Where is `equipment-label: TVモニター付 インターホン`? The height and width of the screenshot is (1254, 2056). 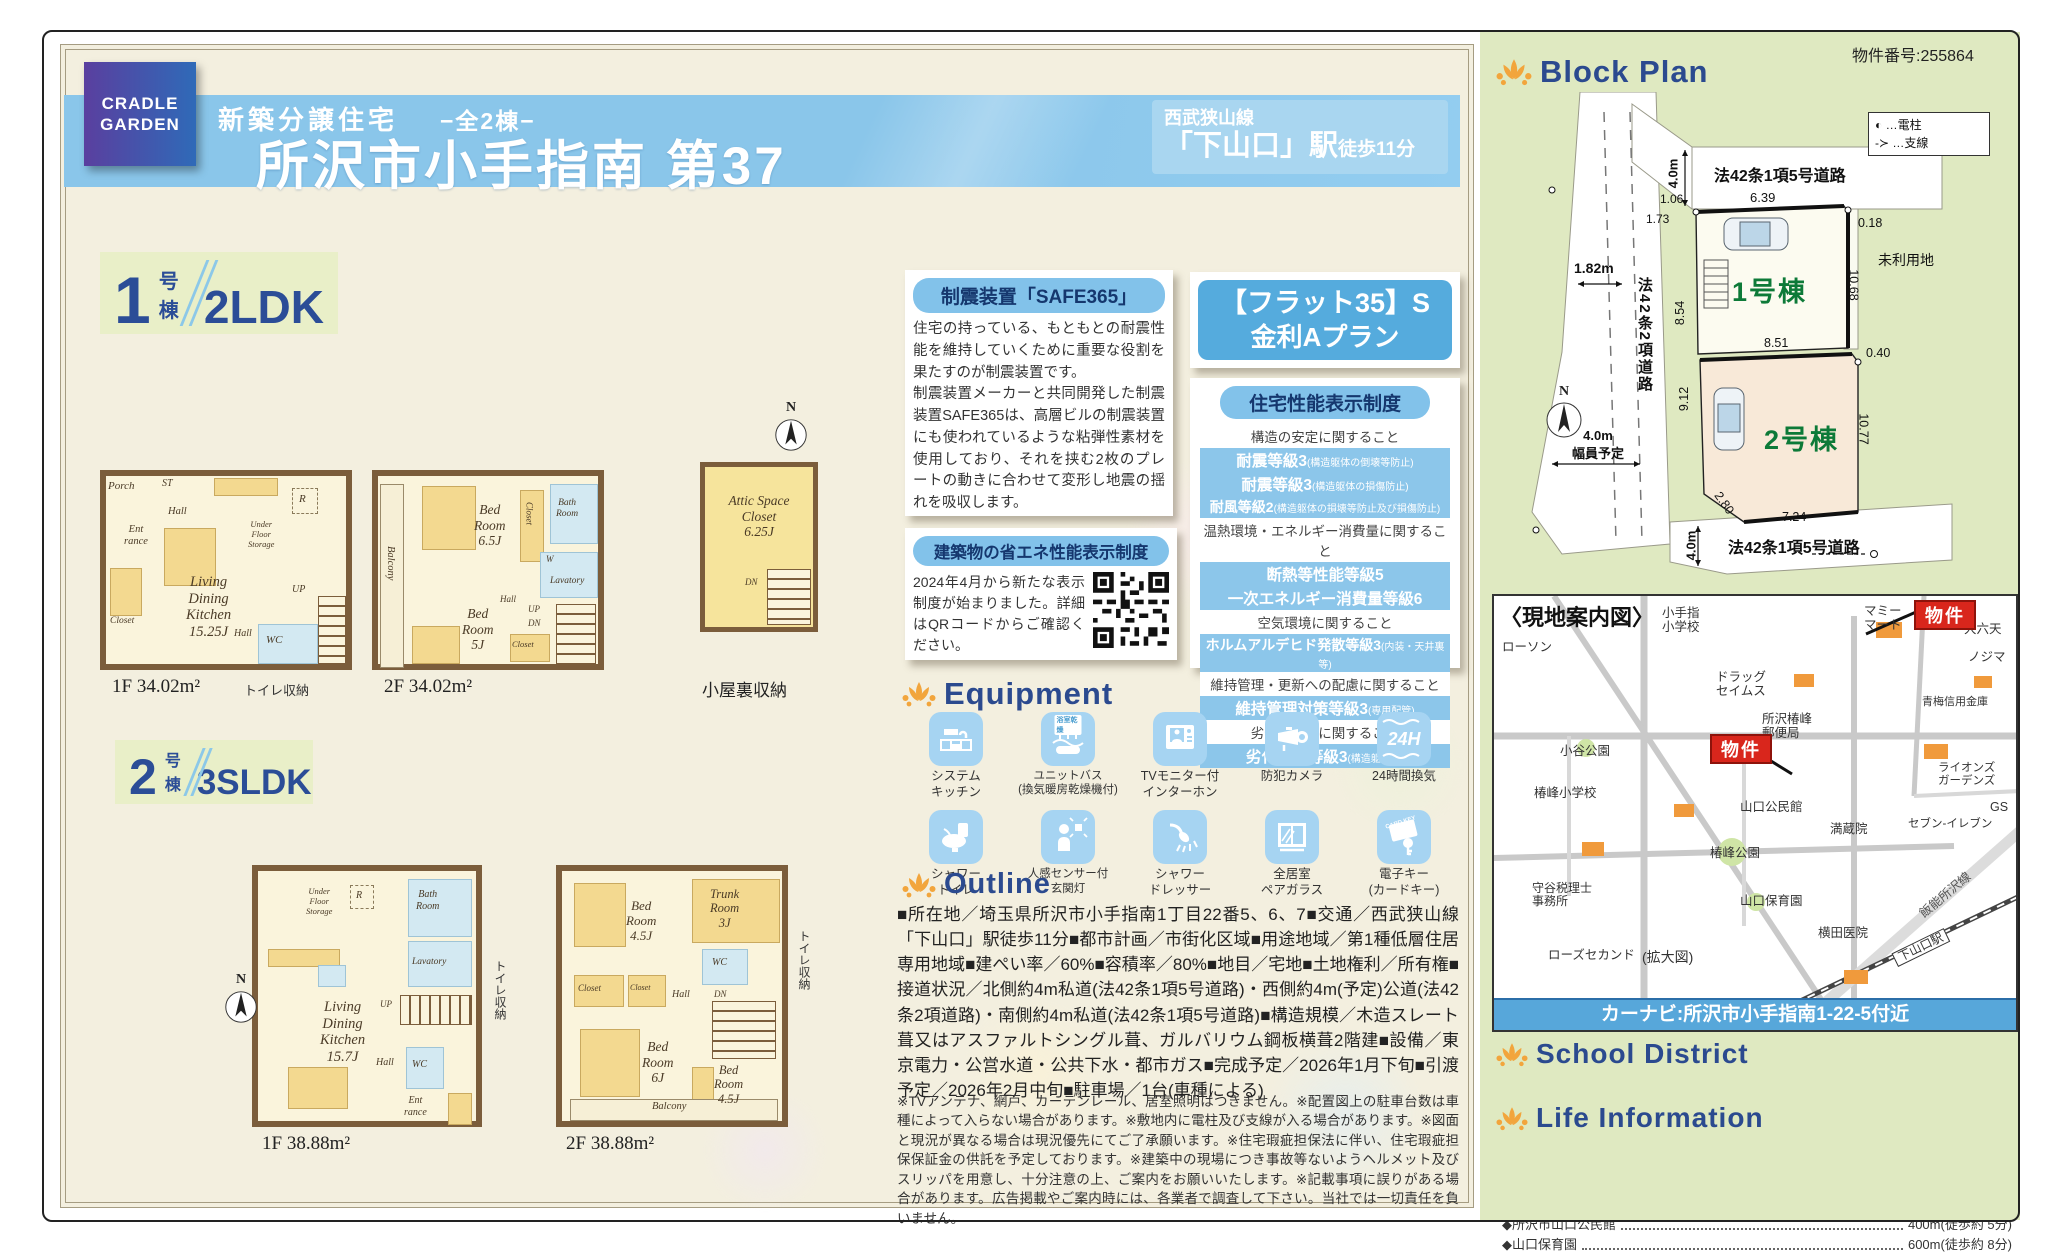 equipment-label: TVモニター付 インターホン is located at coordinates (1180, 784).